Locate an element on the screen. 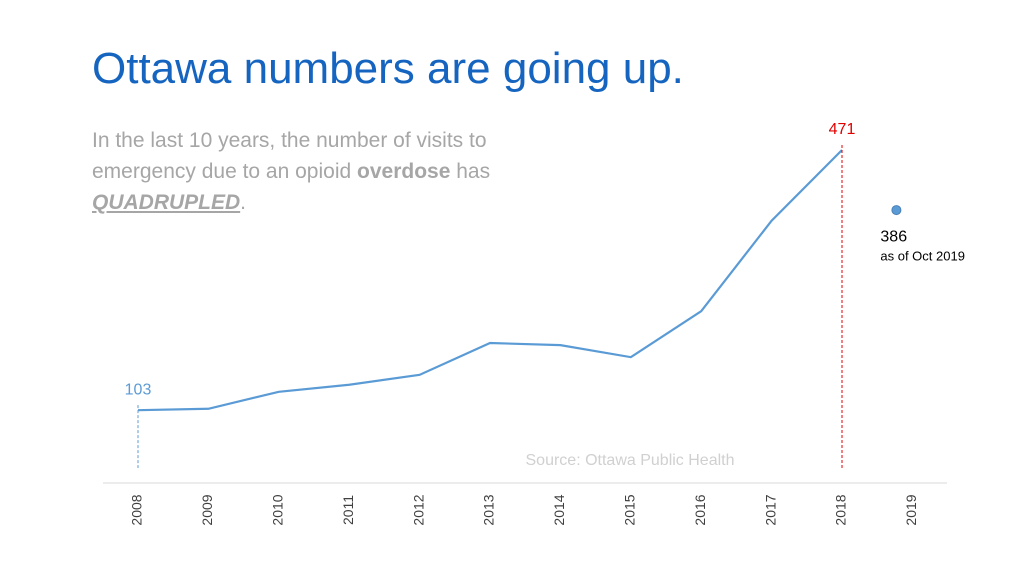 The image size is (1024, 576). x-tick-label: 2019 is located at coordinates (911, 509).